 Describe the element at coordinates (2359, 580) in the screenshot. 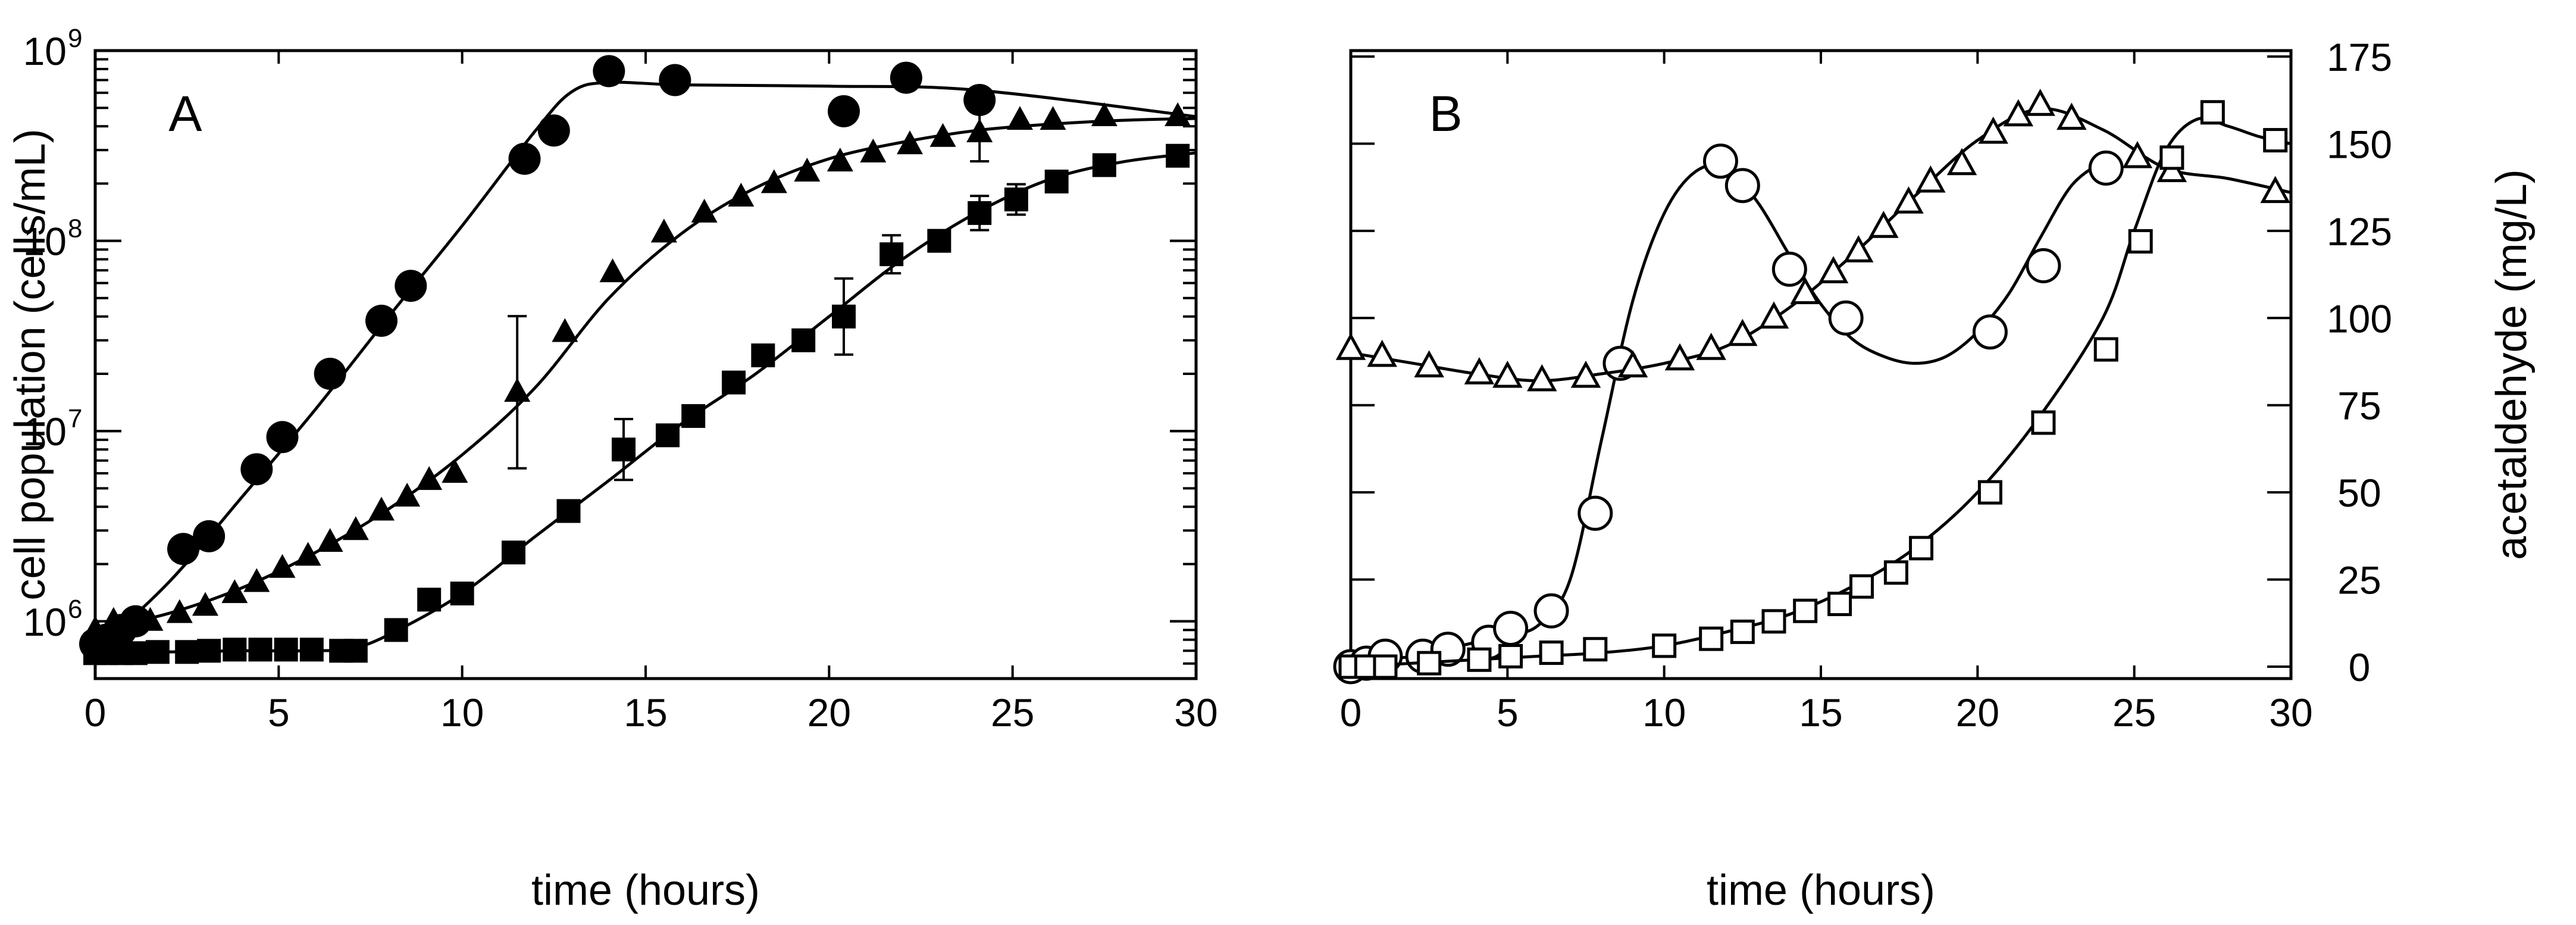

I see `y-tick-label: 25` at that location.